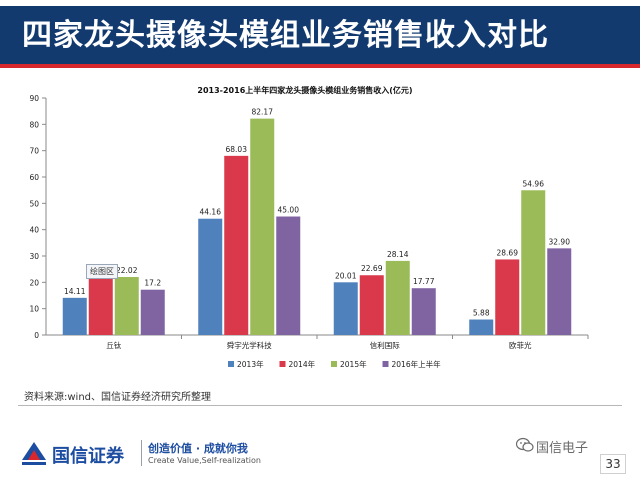 This screenshot has height=478, width=640. I want to click on legend-label: 2014年, so click(302, 364).